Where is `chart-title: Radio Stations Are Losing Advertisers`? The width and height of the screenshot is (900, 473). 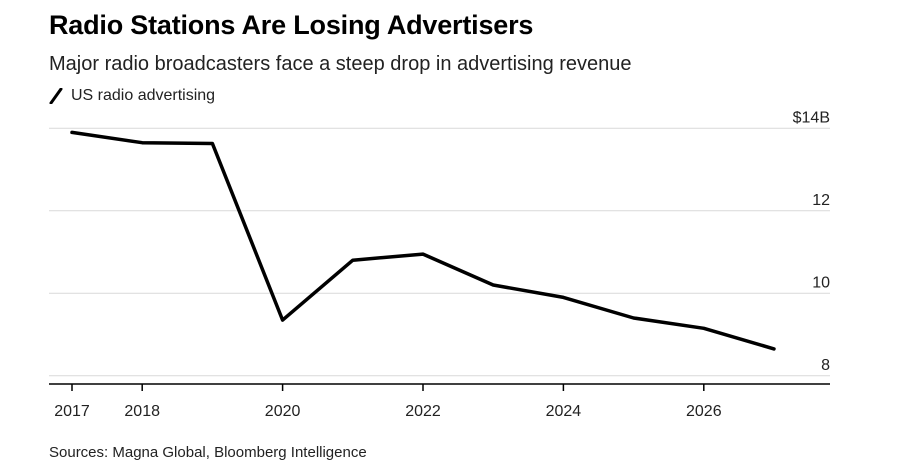
chart-title: Radio Stations Are Losing Advertisers is located at coordinates (291, 25).